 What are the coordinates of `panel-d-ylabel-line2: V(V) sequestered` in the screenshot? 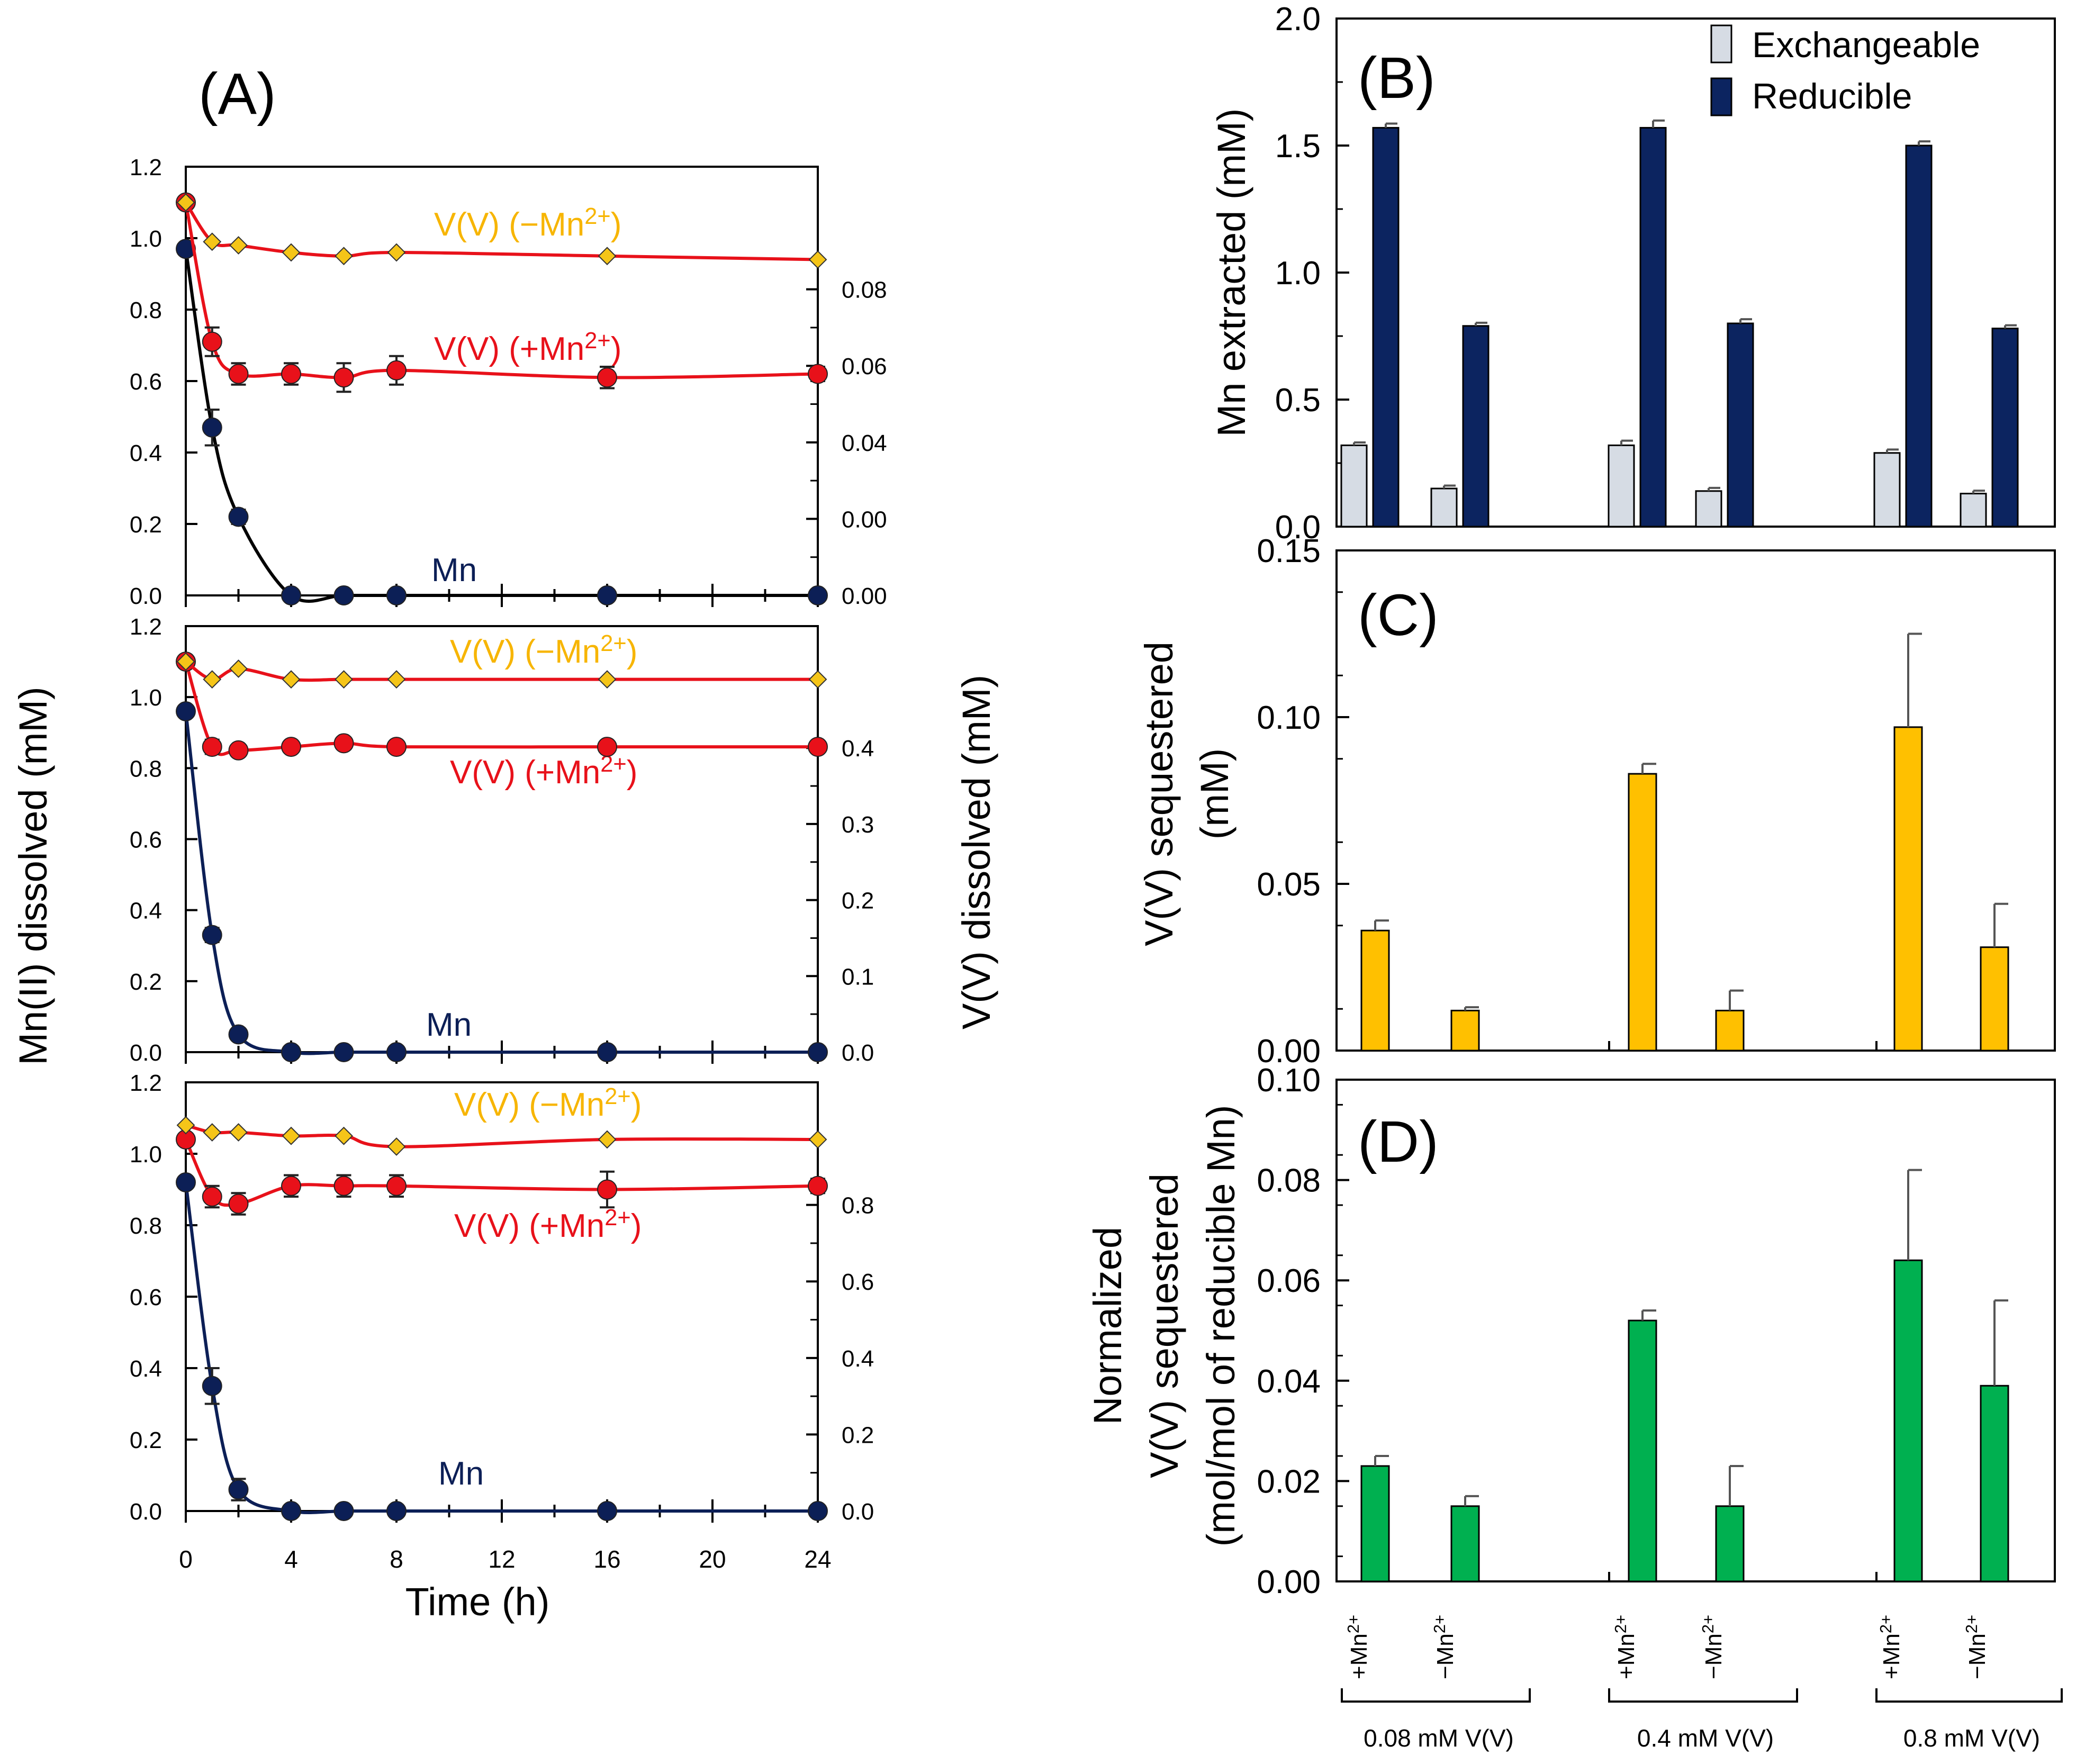 It's located at (1164, 1325).